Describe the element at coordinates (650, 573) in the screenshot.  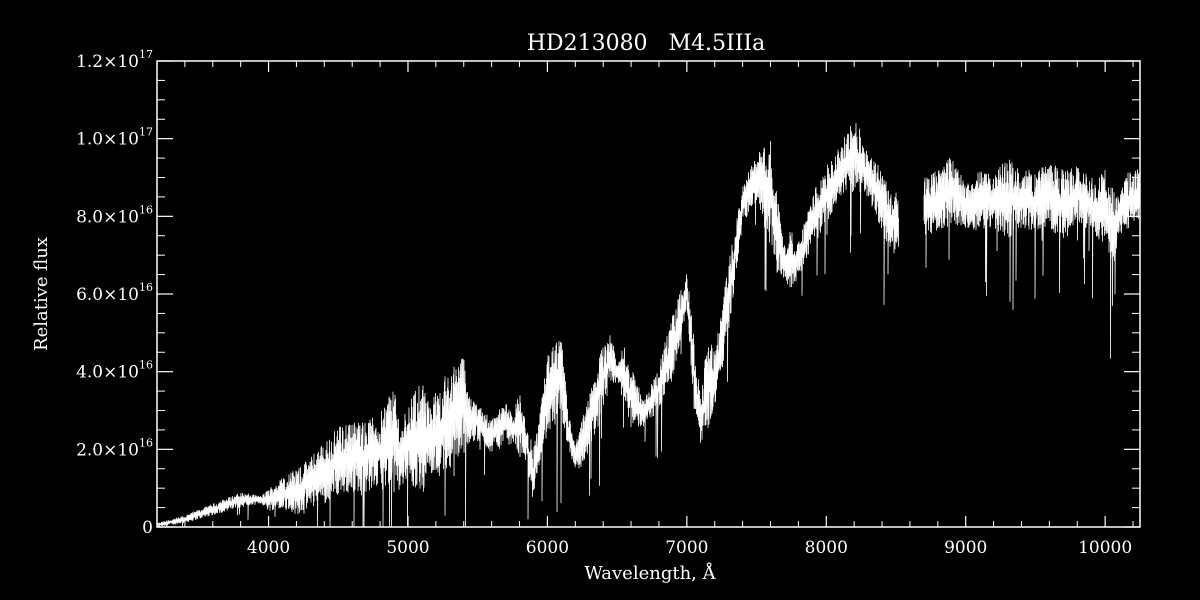
I see `x-axis-label: Wavelength, Å` at that location.